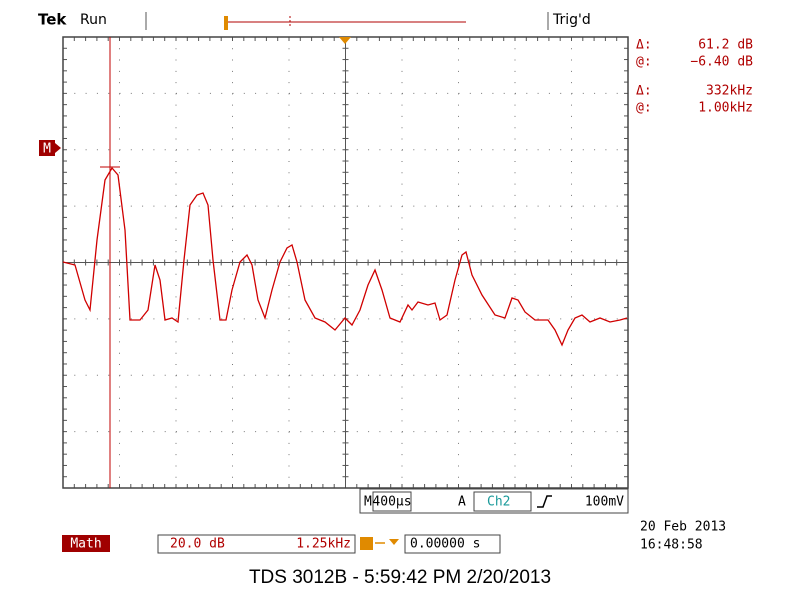 The width and height of the screenshot is (800, 600). I want to click on math-position: 0.00000 s, so click(445, 544).